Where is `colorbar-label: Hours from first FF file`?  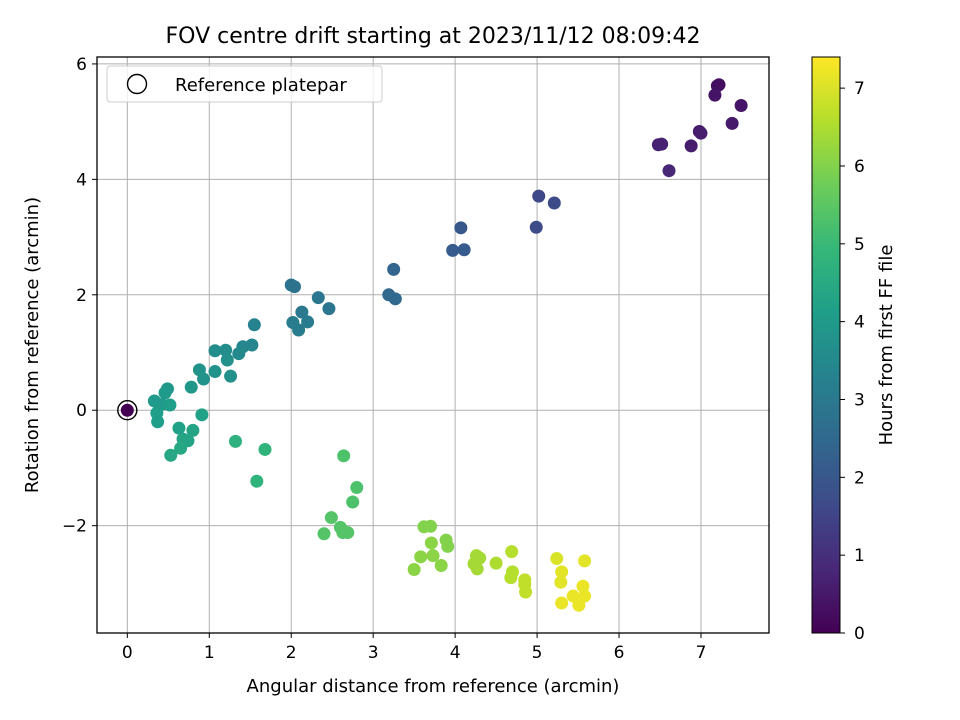 colorbar-label: Hours from first FF file is located at coordinates (886, 345).